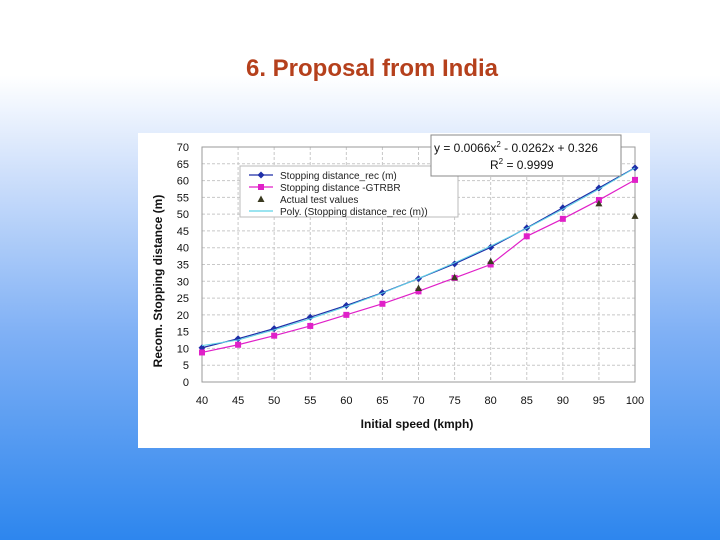 This screenshot has height=540, width=720. What do you see at coordinates (354, 212) in the screenshot?
I see `legend-label: Poly. (Stopping distance_rec (m))` at bounding box center [354, 212].